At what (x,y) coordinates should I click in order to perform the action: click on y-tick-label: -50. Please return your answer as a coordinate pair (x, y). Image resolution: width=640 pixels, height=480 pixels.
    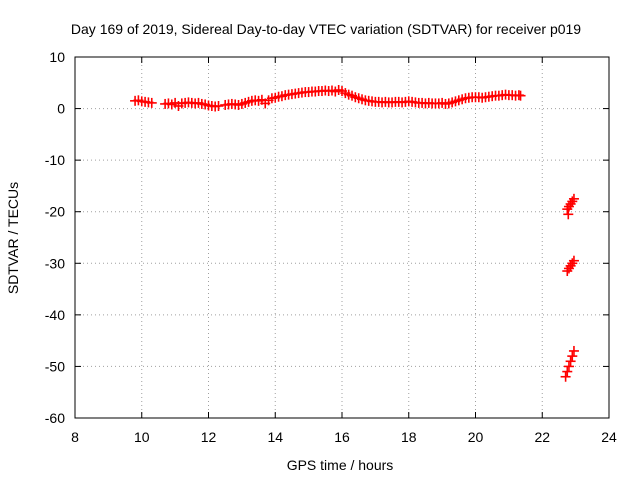
    Looking at the image, I should click on (55, 366).